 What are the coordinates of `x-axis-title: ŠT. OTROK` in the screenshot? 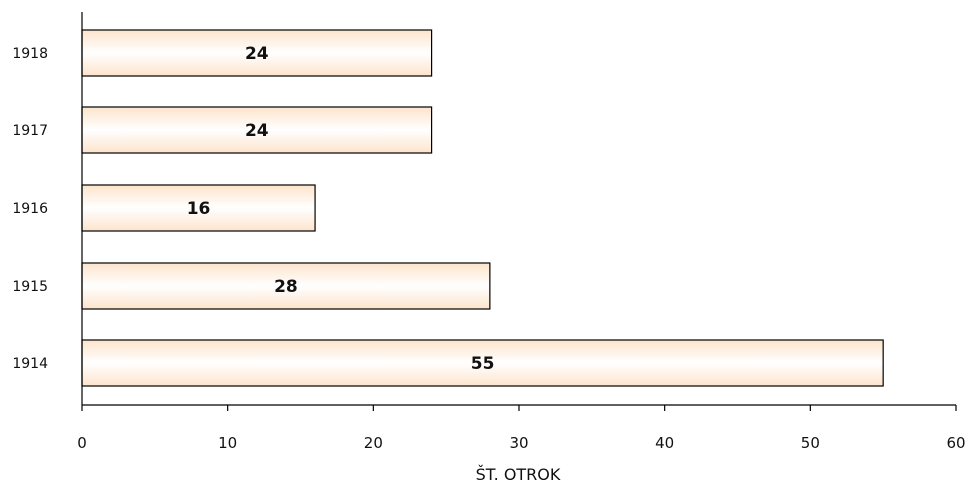 It's located at (518, 474).